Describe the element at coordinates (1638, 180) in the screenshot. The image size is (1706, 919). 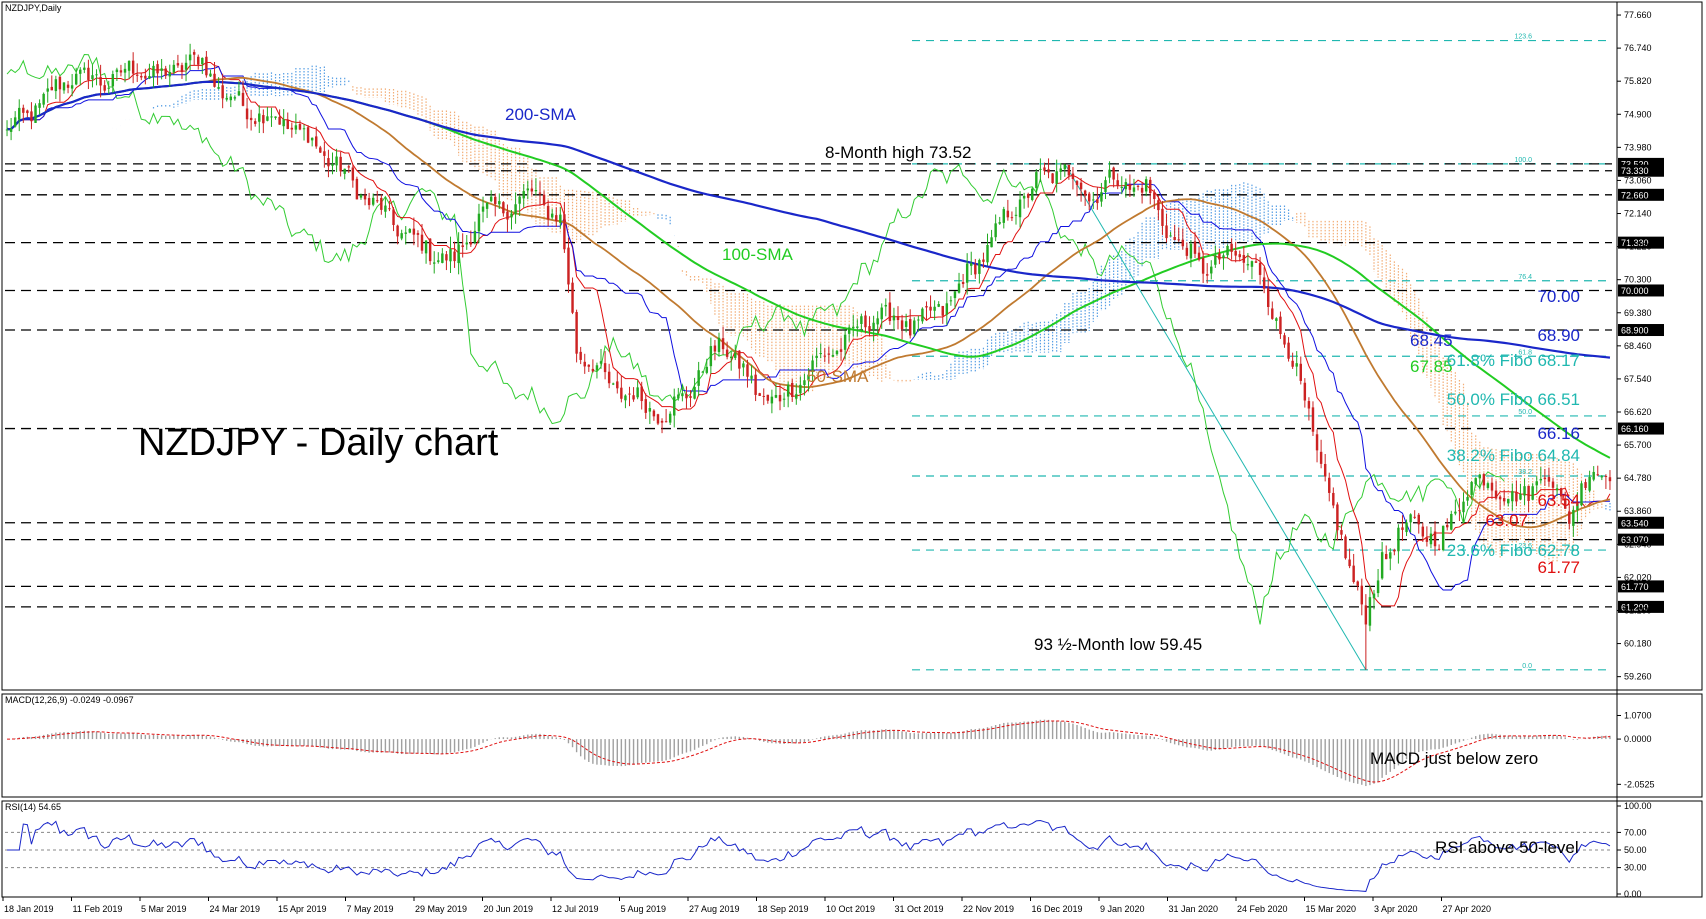
I see `price-tick-label: 73.060` at that location.